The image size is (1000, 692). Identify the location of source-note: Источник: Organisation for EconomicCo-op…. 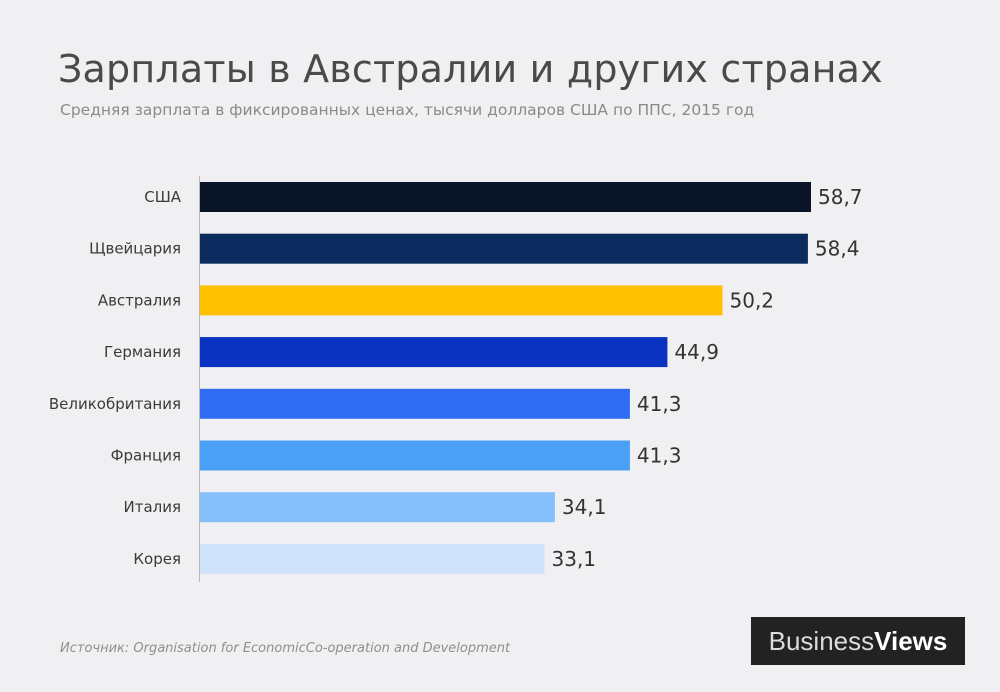
(285, 648).